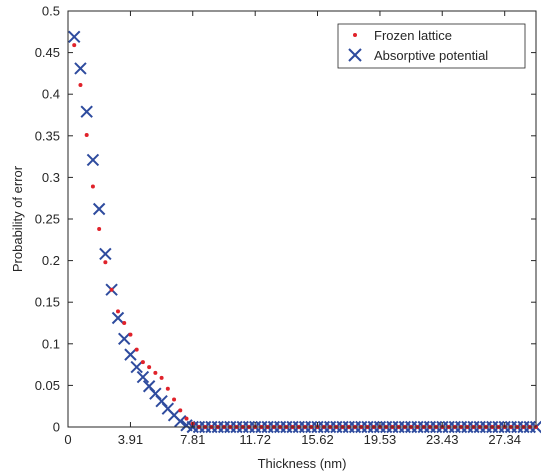 Image resolution: width=541 pixels, height=475 pixels. Describe the element at coordinates (47, 219) in the screenshot. I see `y-tick-label: 0.25` at that location.